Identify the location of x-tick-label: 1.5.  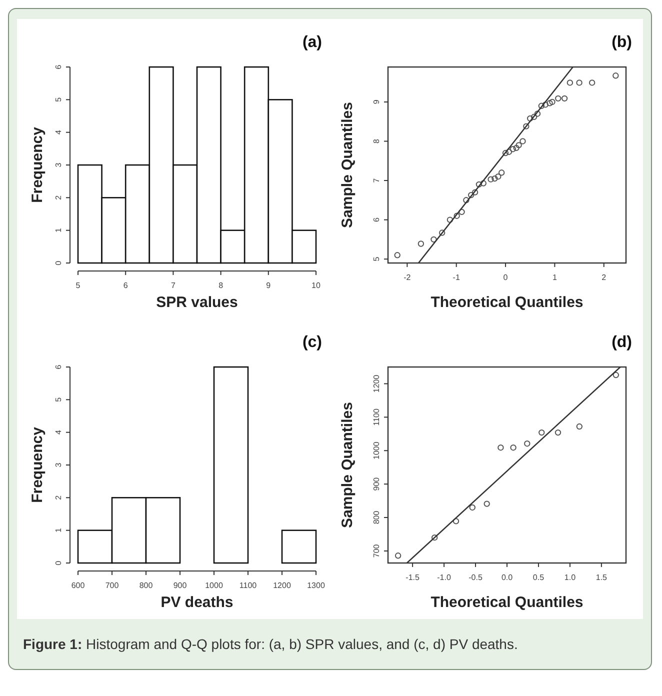
(602, 577).